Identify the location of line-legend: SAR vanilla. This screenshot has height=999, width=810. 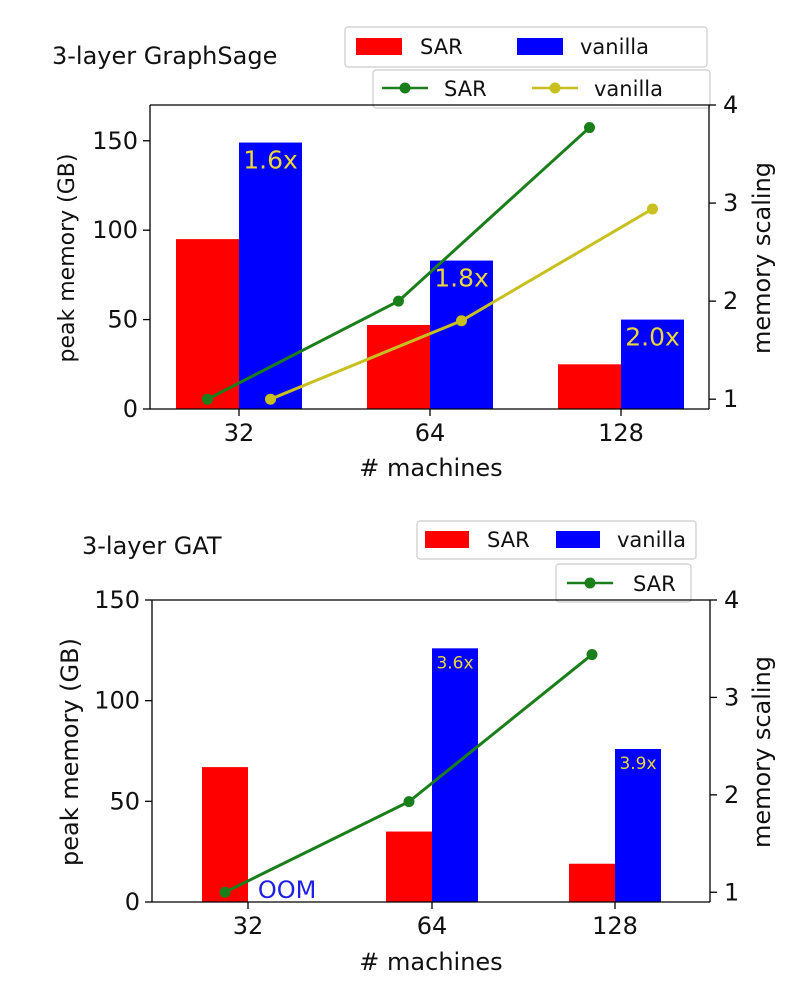
(541, 89).